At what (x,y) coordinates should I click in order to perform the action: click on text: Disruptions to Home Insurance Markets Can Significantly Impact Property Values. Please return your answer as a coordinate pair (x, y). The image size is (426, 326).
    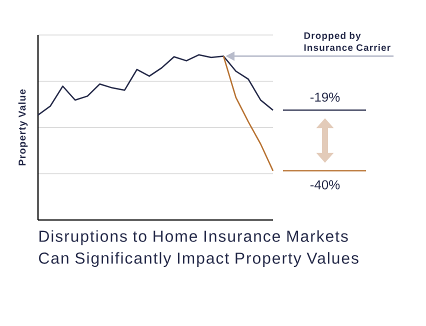
    Looking at the image, I should click on (198, 248).